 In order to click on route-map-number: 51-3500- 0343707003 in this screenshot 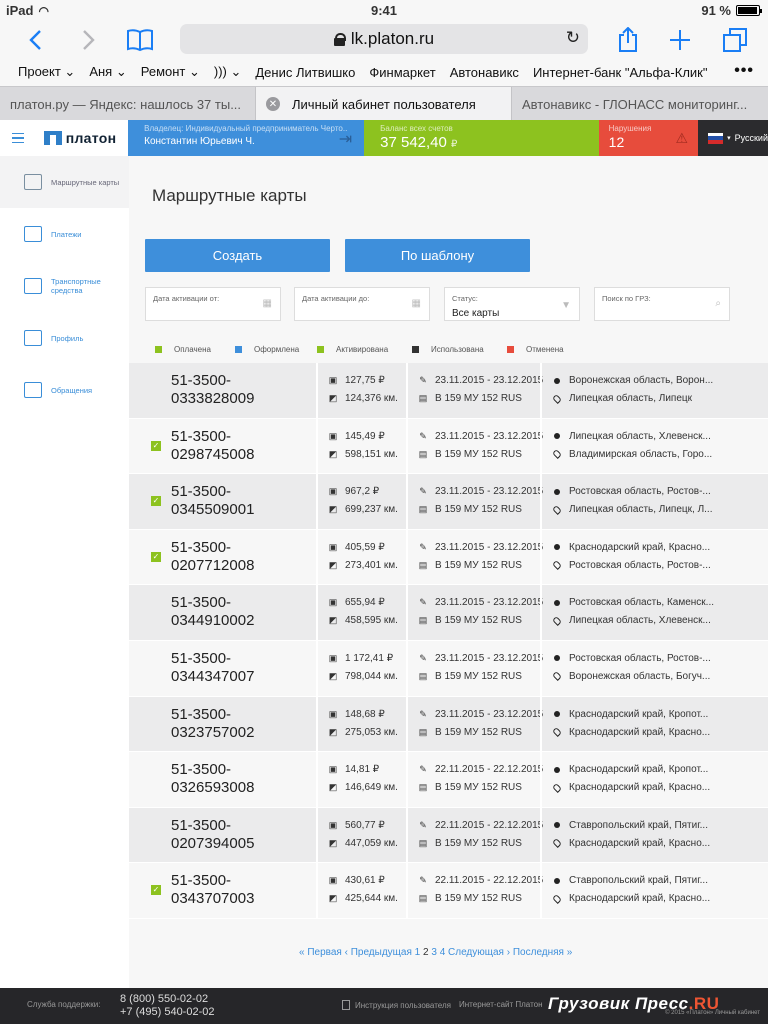, I will do `click(212, 890)`.